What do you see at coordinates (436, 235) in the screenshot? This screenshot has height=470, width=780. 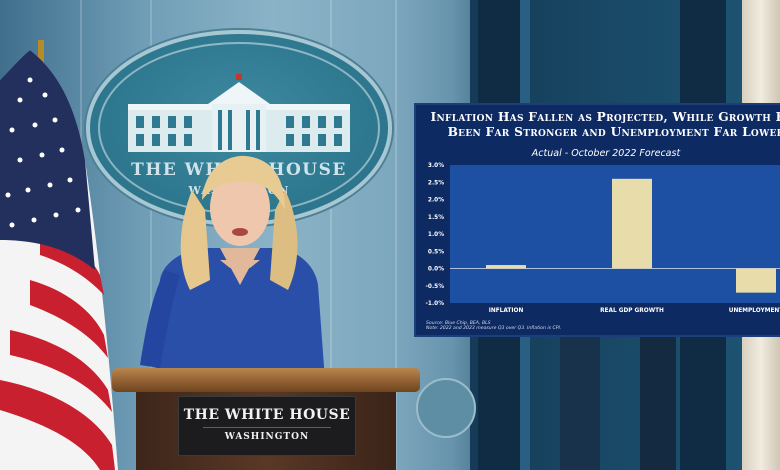 I see `y-tick-label: 1.0%` at bounding box center [436, 235].